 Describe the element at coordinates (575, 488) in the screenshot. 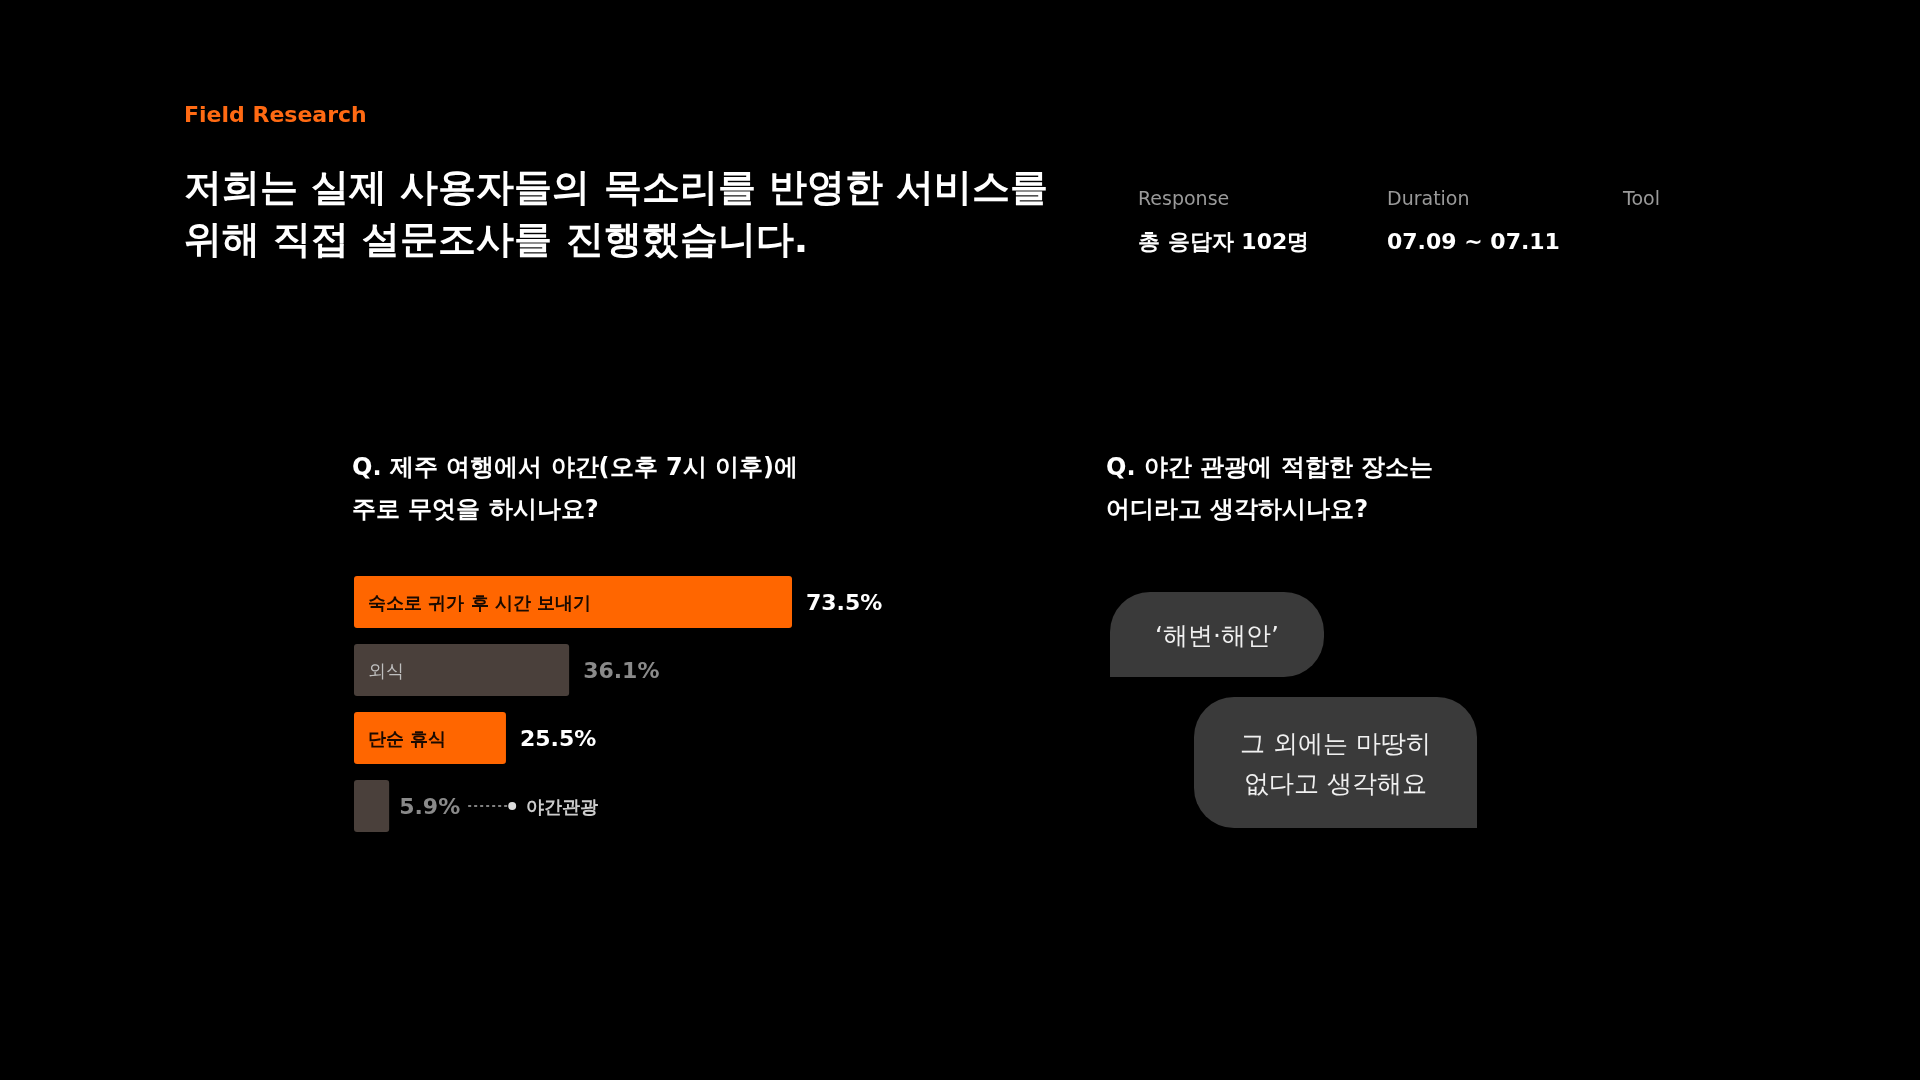

I see `chart-title: Q. 제주 여행에서 야간(오후 7시 이후)에 주로 무엇을 하시나요?` at that location.